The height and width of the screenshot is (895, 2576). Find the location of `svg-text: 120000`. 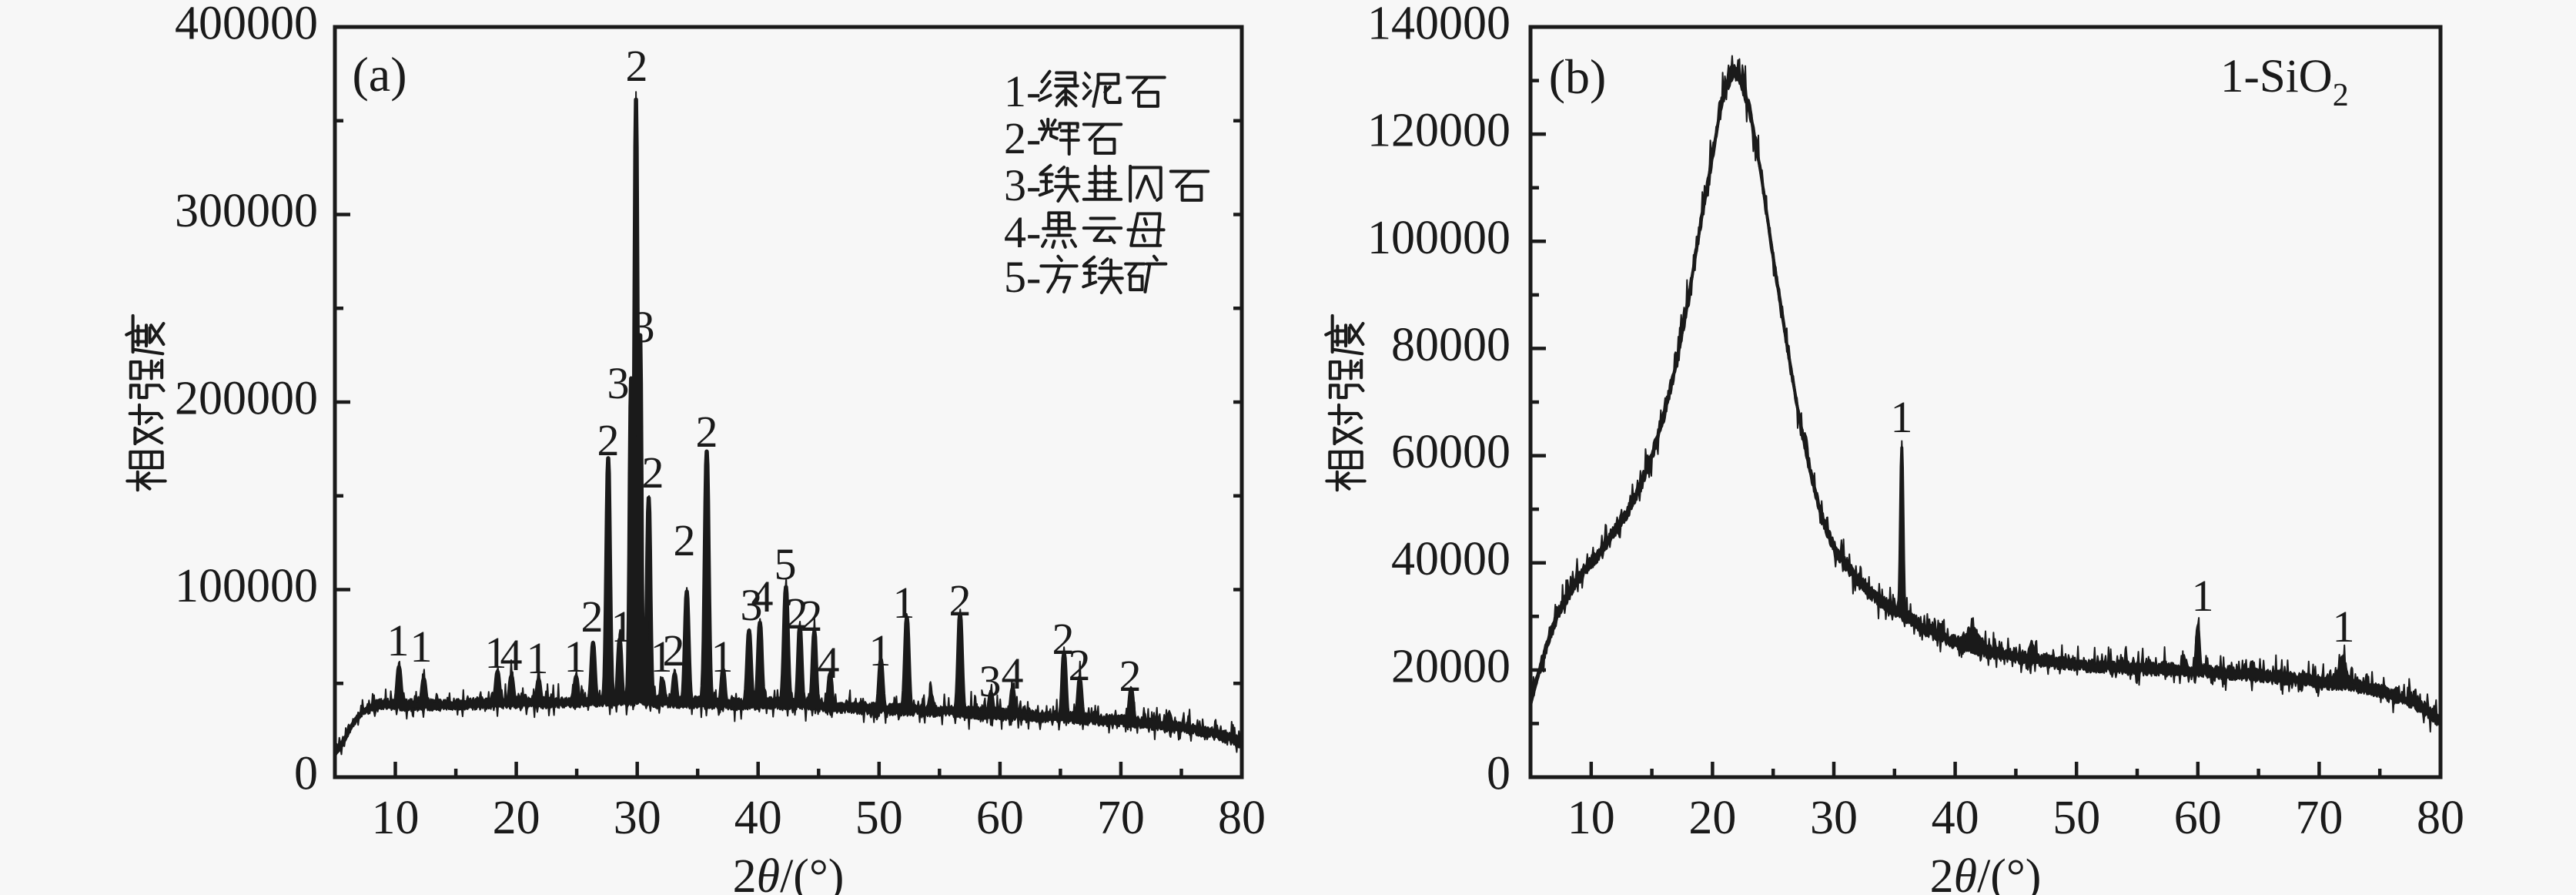

svg-text: 120000 is located at coordinates (1439, 131).